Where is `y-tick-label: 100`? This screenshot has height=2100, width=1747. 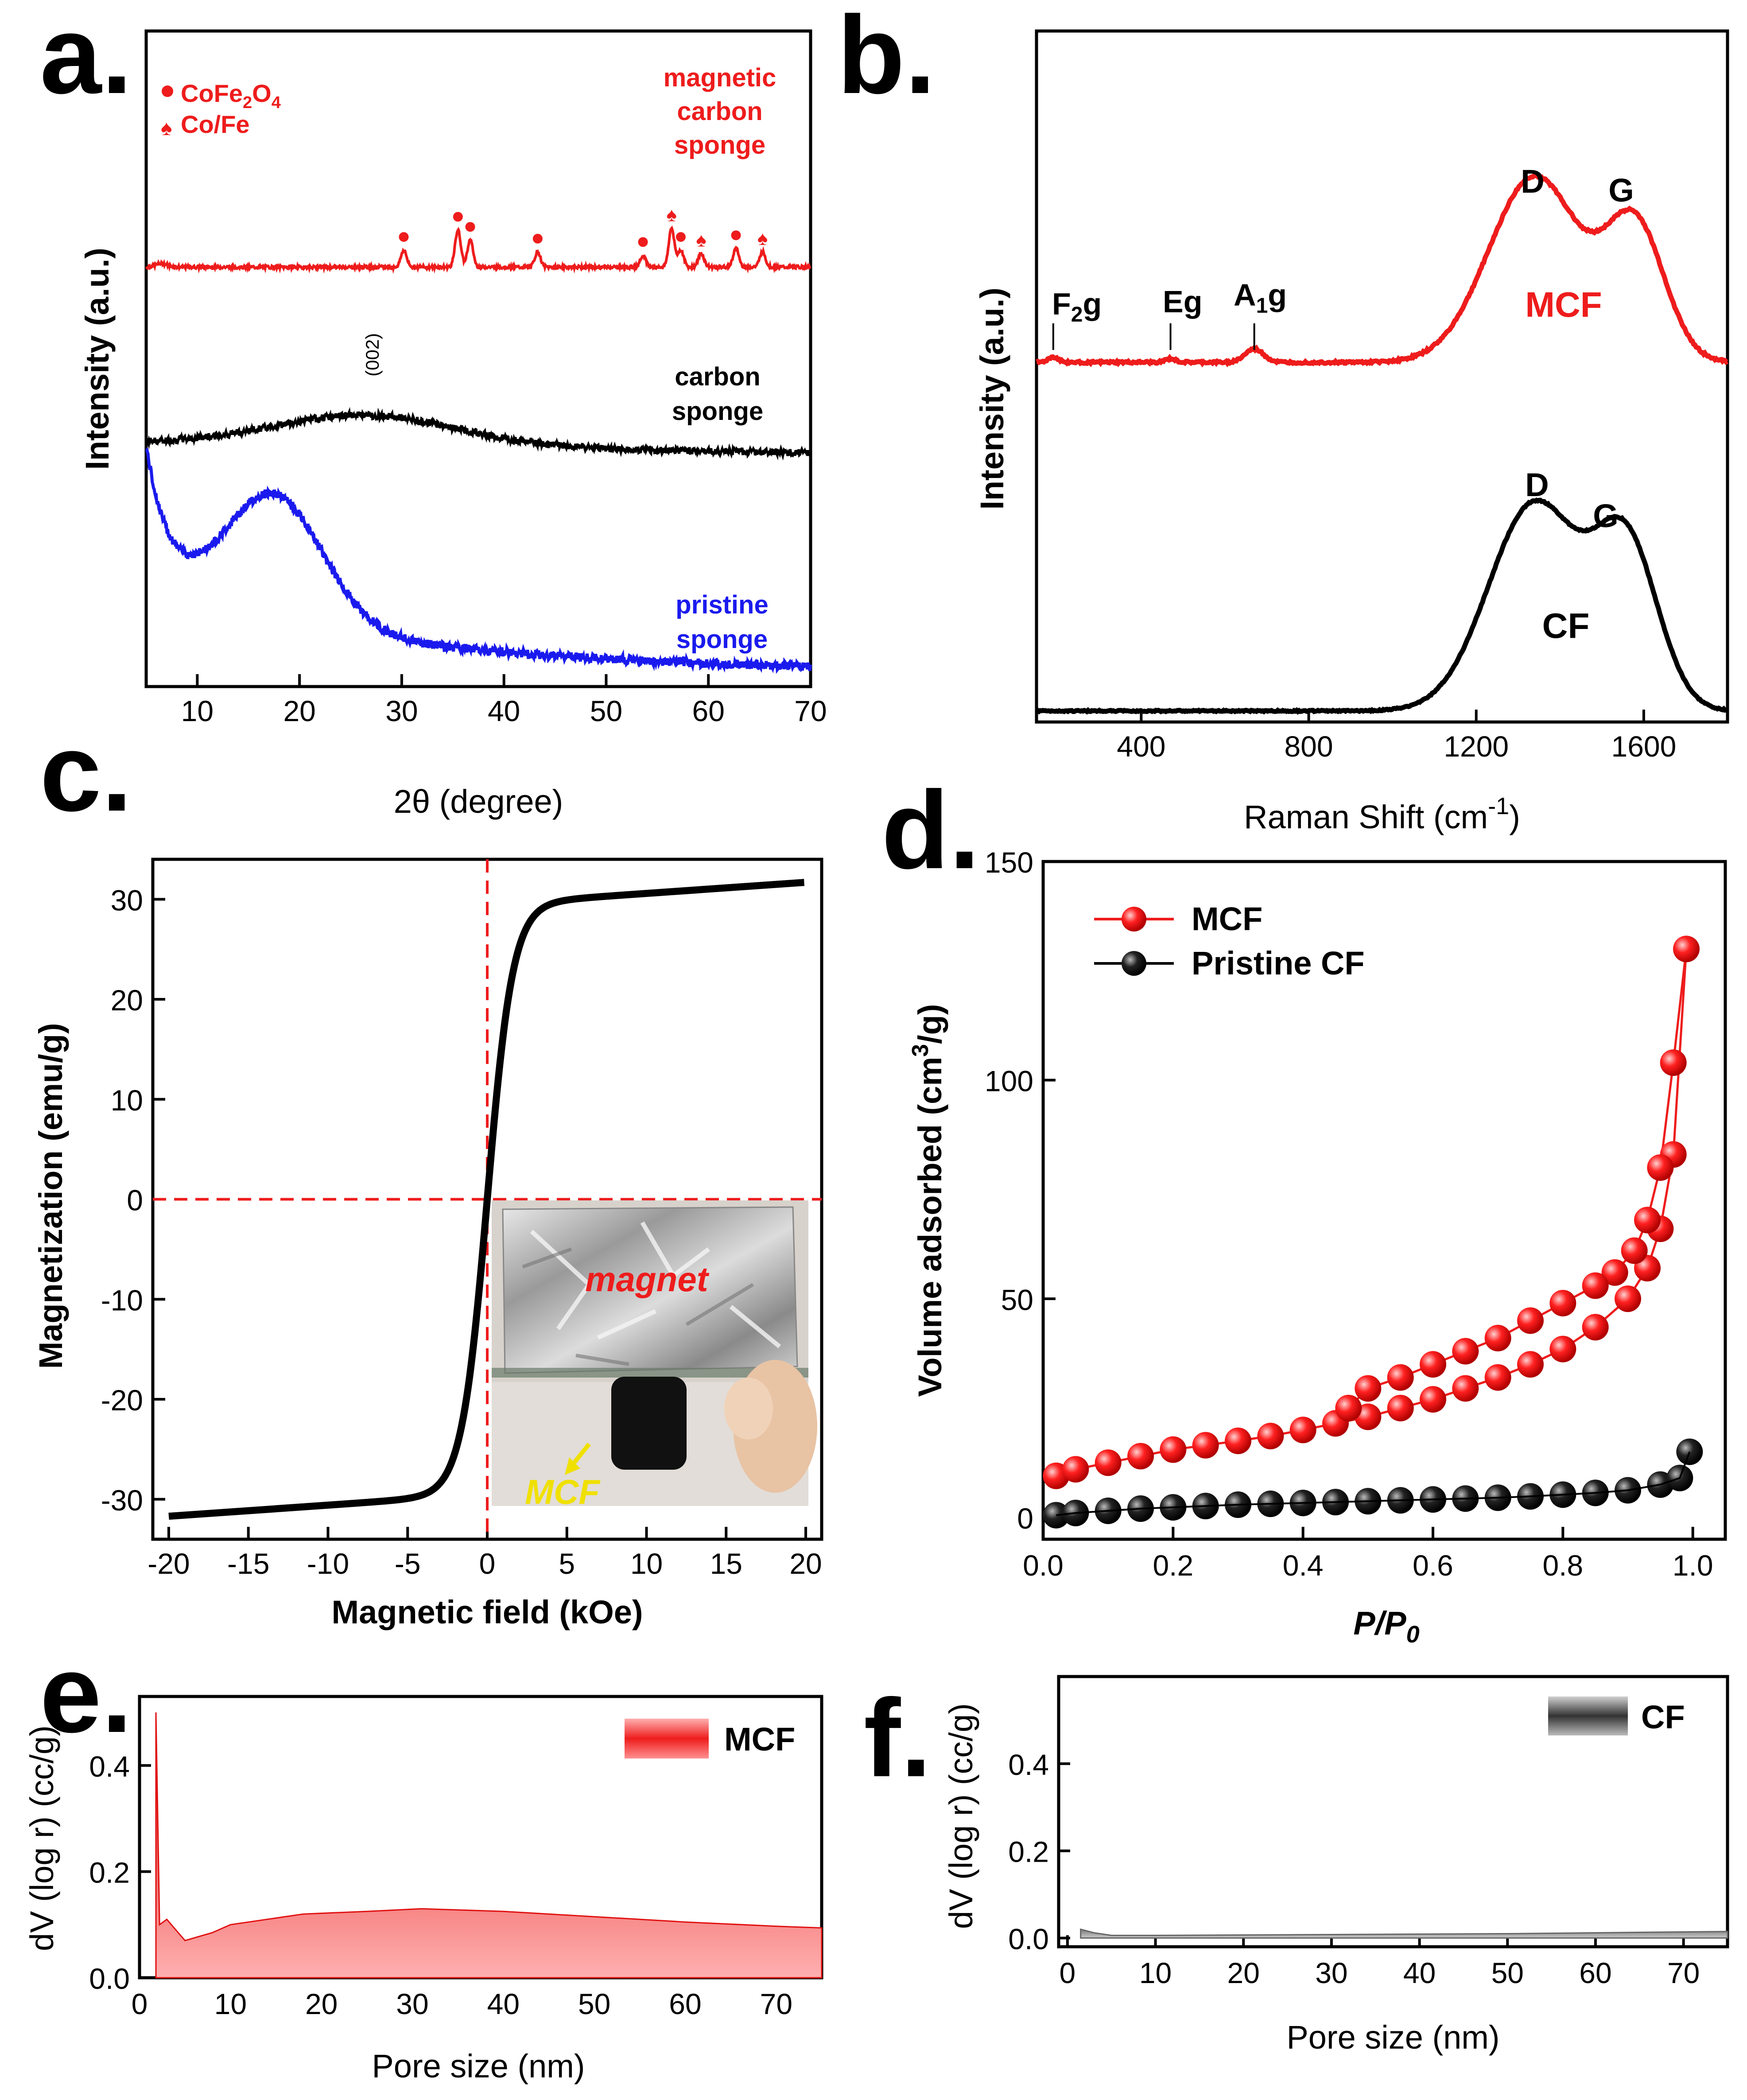
y-tick-label: 100 is located at coordinates (1009, 1081).